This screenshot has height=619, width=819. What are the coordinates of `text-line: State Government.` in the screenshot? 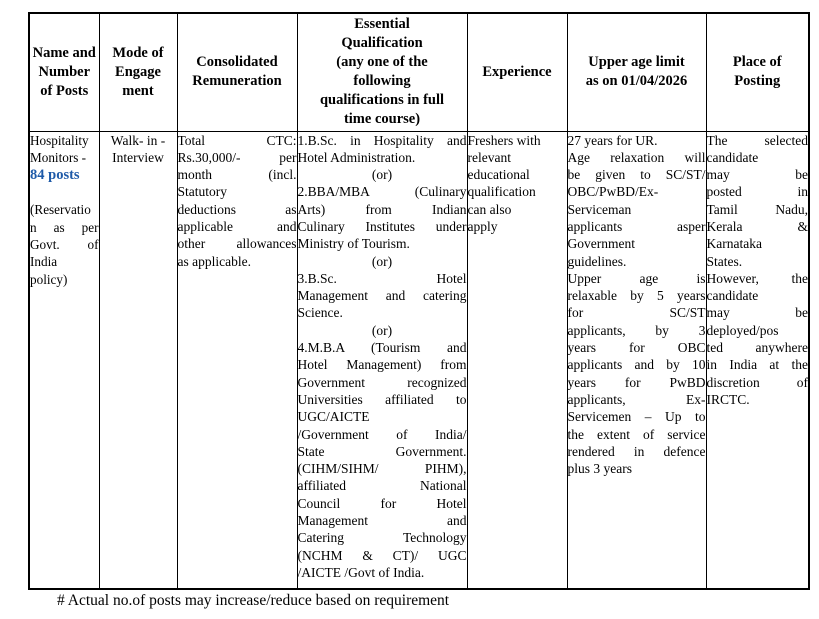 It's located at (382, 451).